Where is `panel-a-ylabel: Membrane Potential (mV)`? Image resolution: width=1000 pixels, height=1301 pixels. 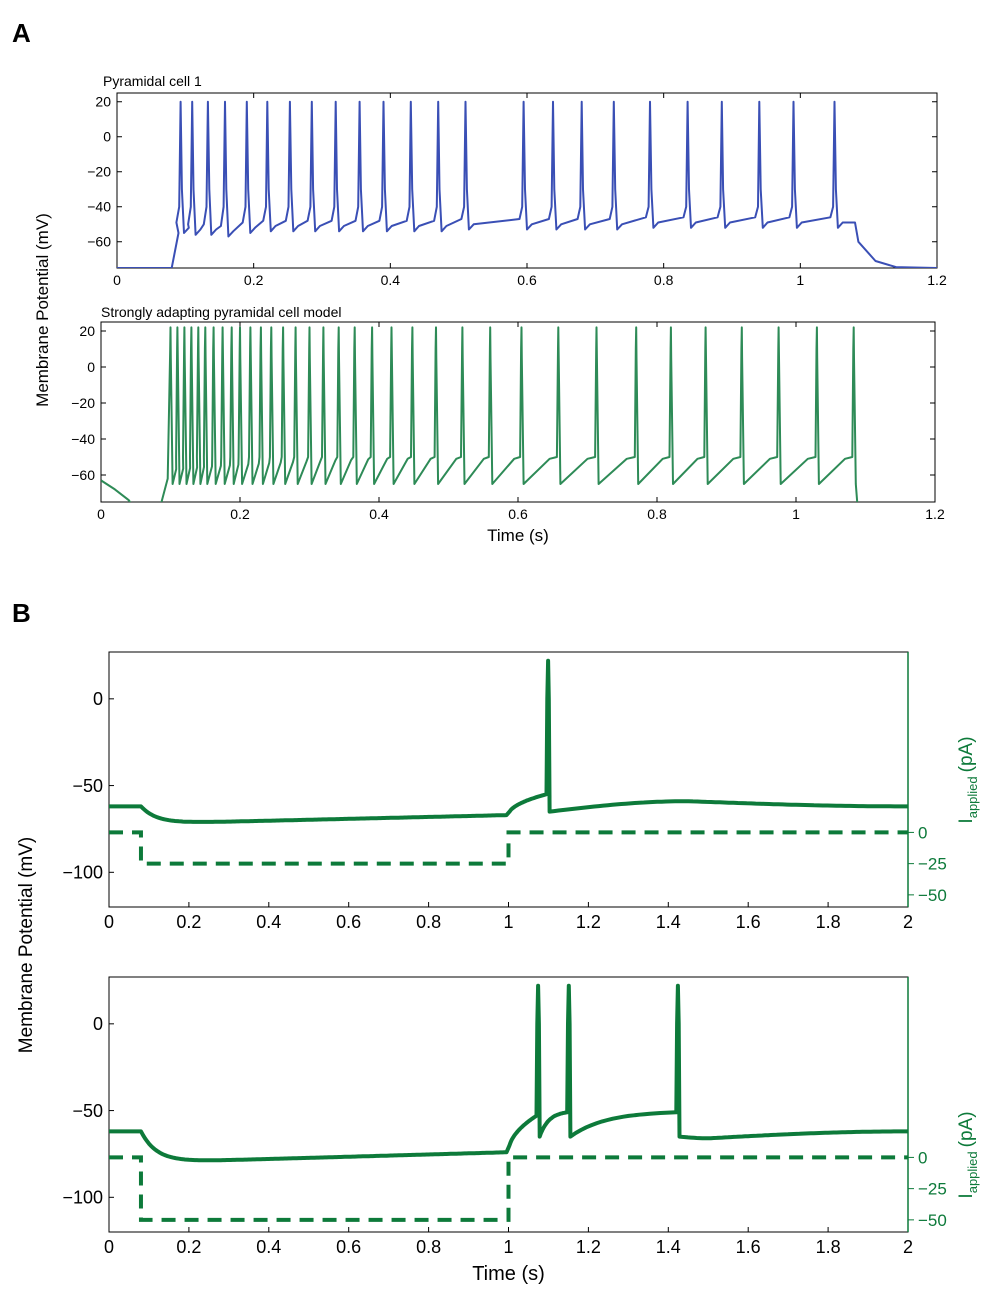 panel-a-ylabel: Membrane Potential (mV) is located at coordinates (42, 310).